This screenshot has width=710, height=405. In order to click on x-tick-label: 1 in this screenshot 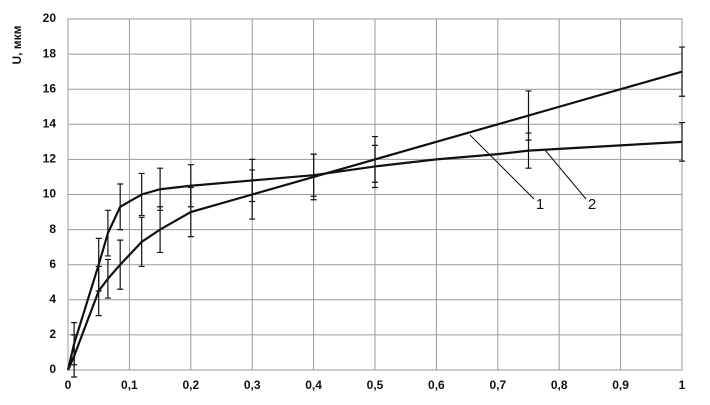, I will do `click(682, 385)`.